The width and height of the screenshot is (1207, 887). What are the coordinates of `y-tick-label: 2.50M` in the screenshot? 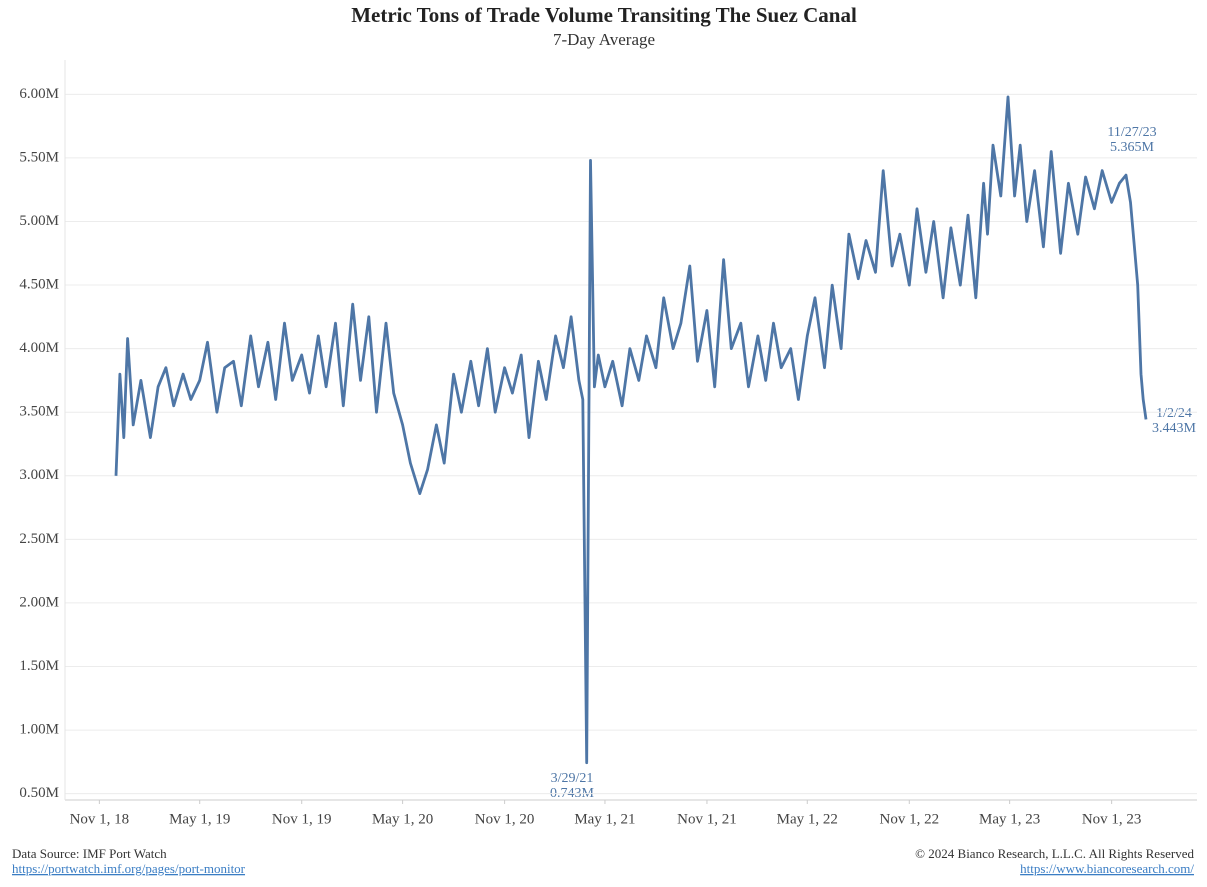 It's located at (39, 539).